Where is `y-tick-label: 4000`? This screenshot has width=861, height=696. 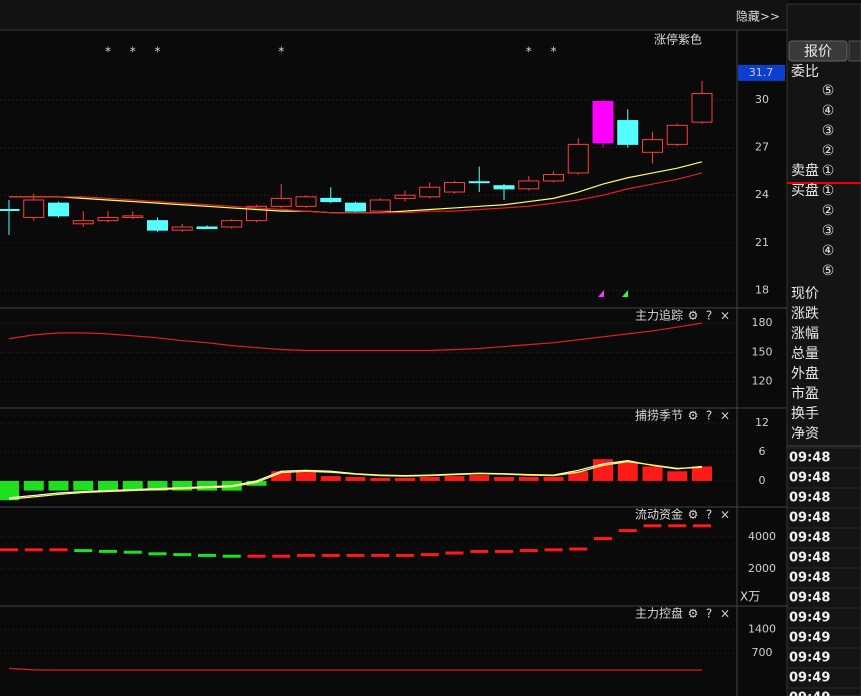
y-tick-label: 4000 is located at coordinates (762, 536).